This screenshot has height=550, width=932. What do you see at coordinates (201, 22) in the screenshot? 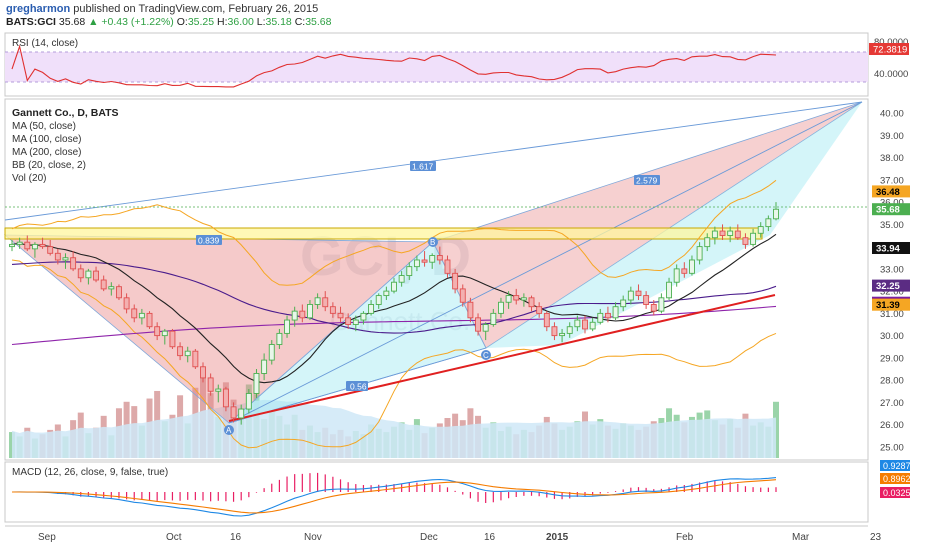
I see `open-value: 35.25` at bounding box center [201, 22].